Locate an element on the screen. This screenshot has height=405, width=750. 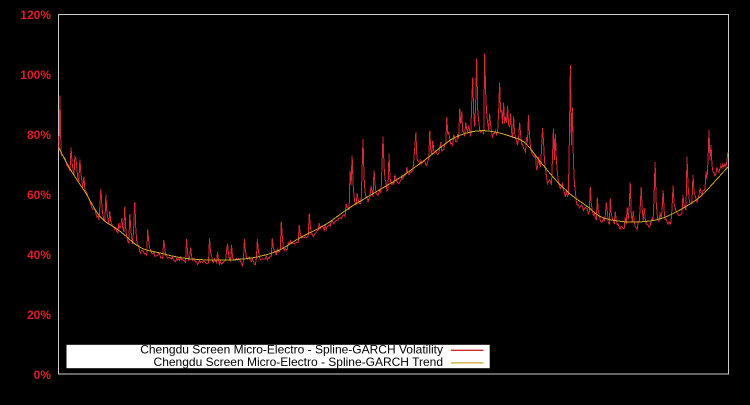
svg-text: 0% is located at coordinates (43, 375).